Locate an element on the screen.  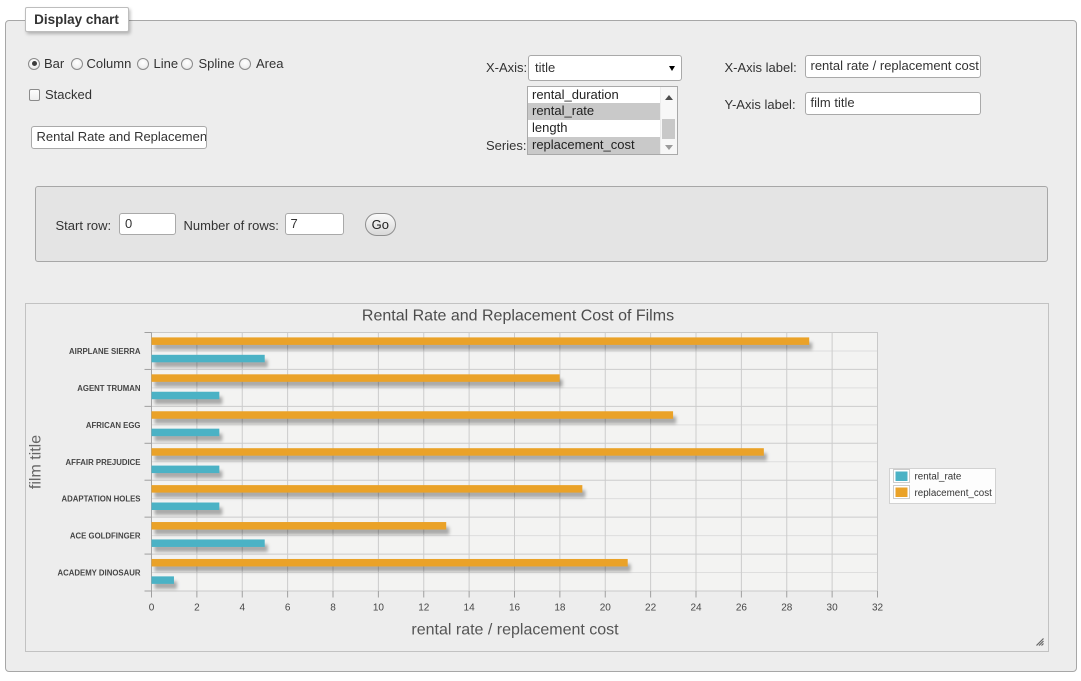
svg-text: AFRICAN EGG is located at coordinates (113, 425).